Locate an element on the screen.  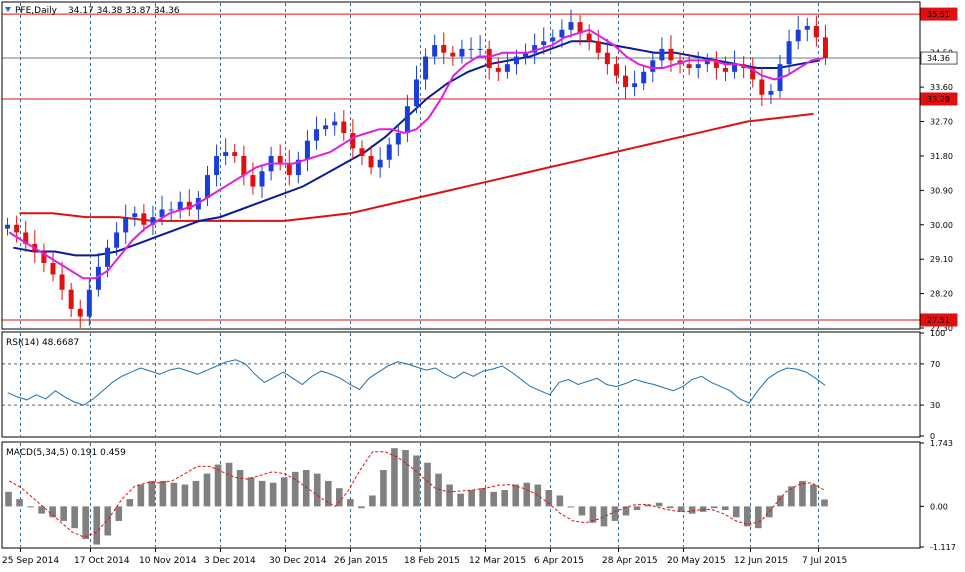
x-tick-label: 25 Sep 2014 is located at coordinates (30, 561).